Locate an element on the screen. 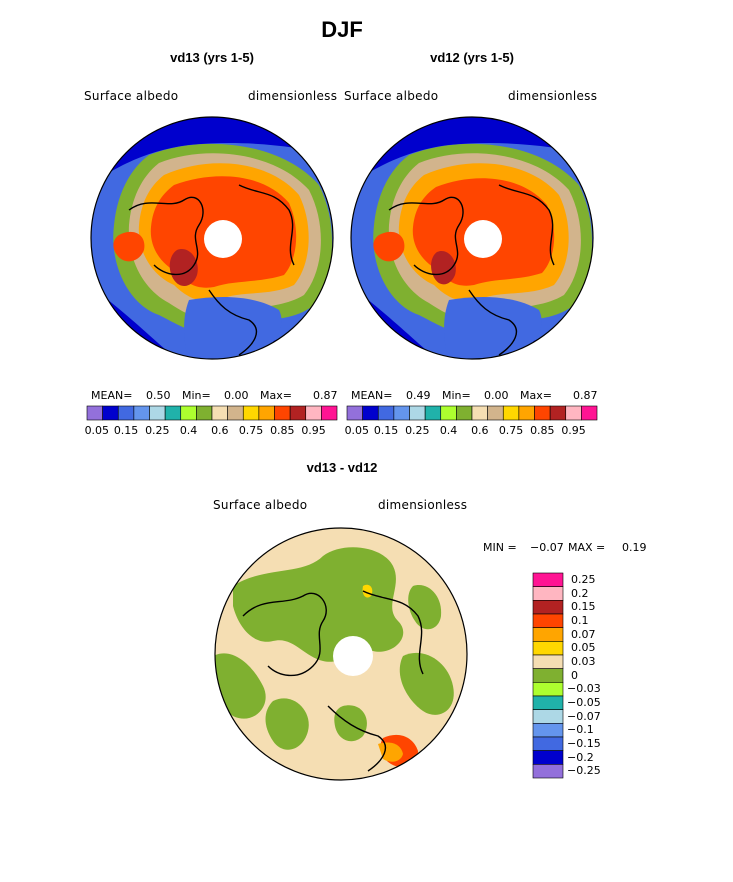 Image resolution: width=733 pixels, height=882 pixels. colorbar-tick-label: −0.05 is located at coordinates (584, 702).